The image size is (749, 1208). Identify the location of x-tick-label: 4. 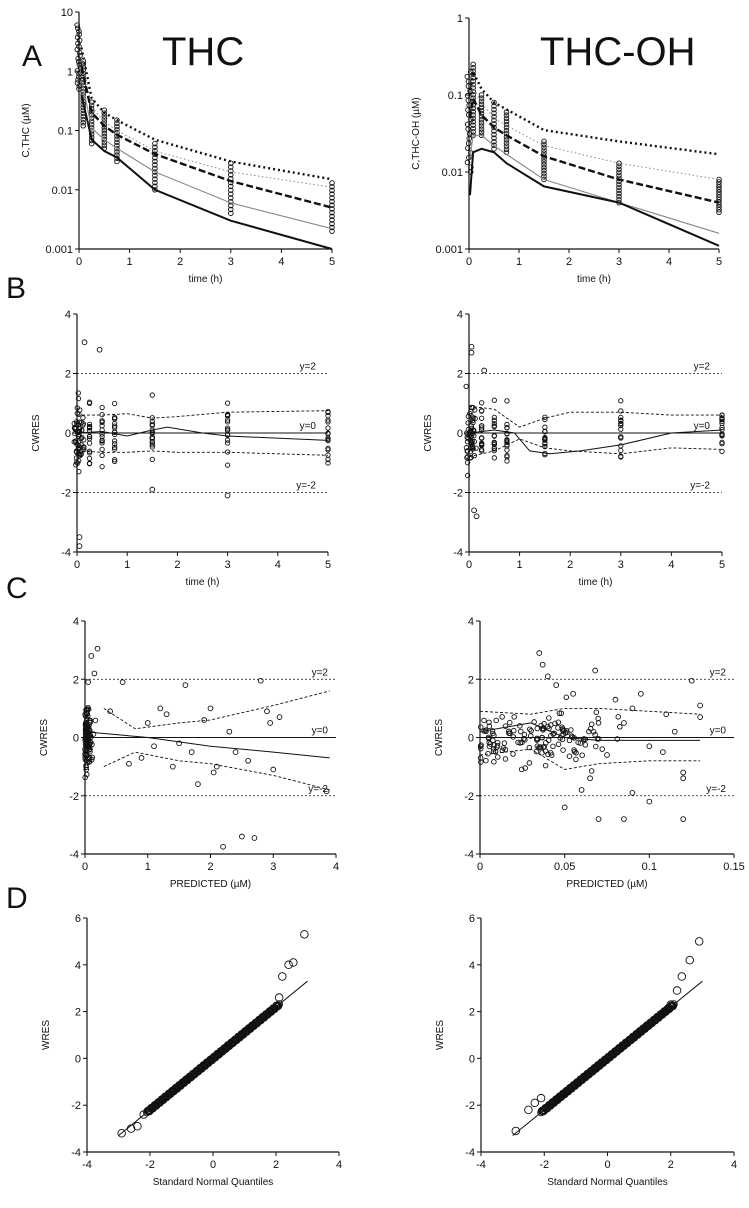
(281, 262).